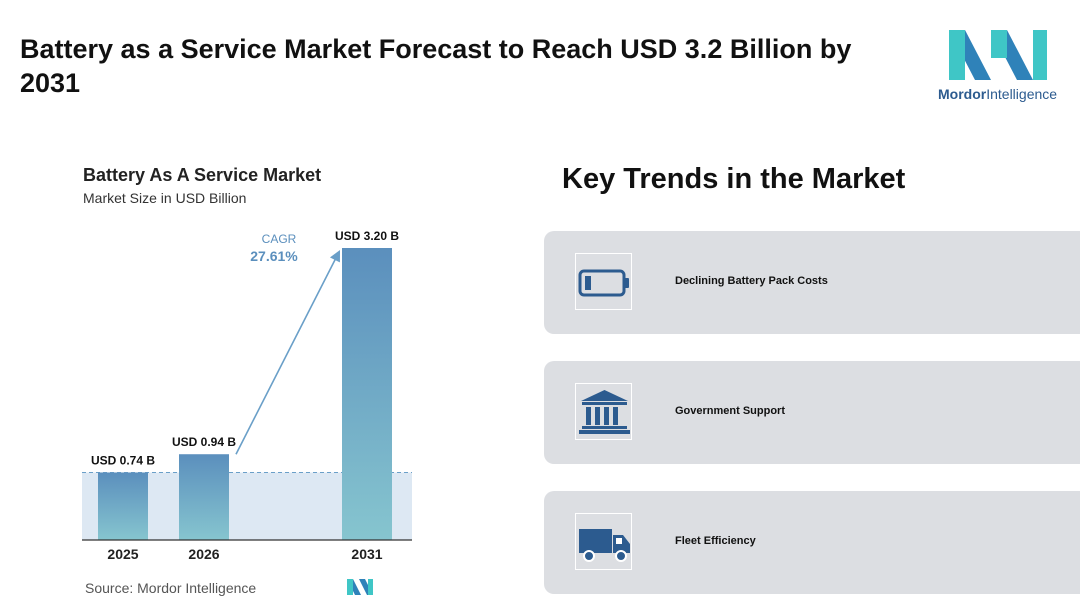 Image resolution: width=1080 pixels, height=606 pixels. I want to click on logo-brand-light: Intelligence, so click(1022, 94).